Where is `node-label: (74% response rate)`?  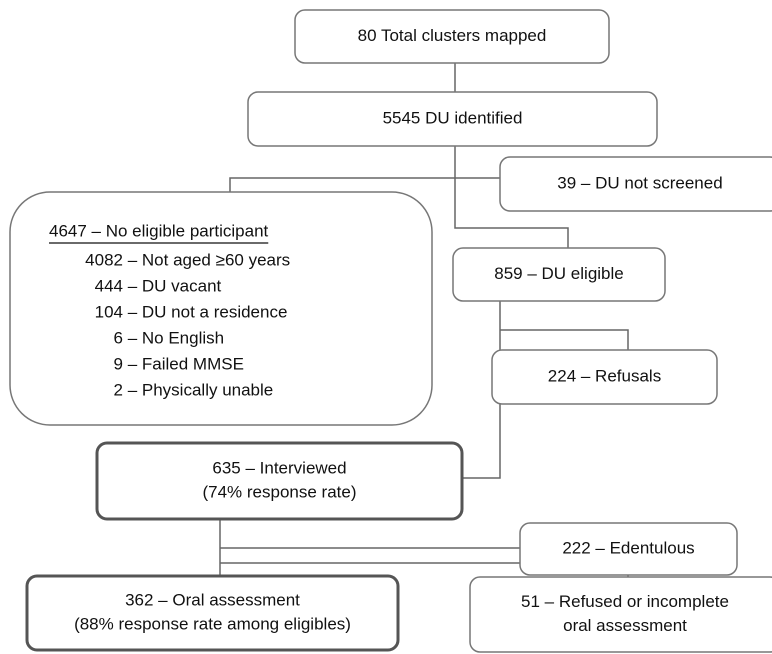 node-label: (74% response rate) is located at coordinates (279, 491).